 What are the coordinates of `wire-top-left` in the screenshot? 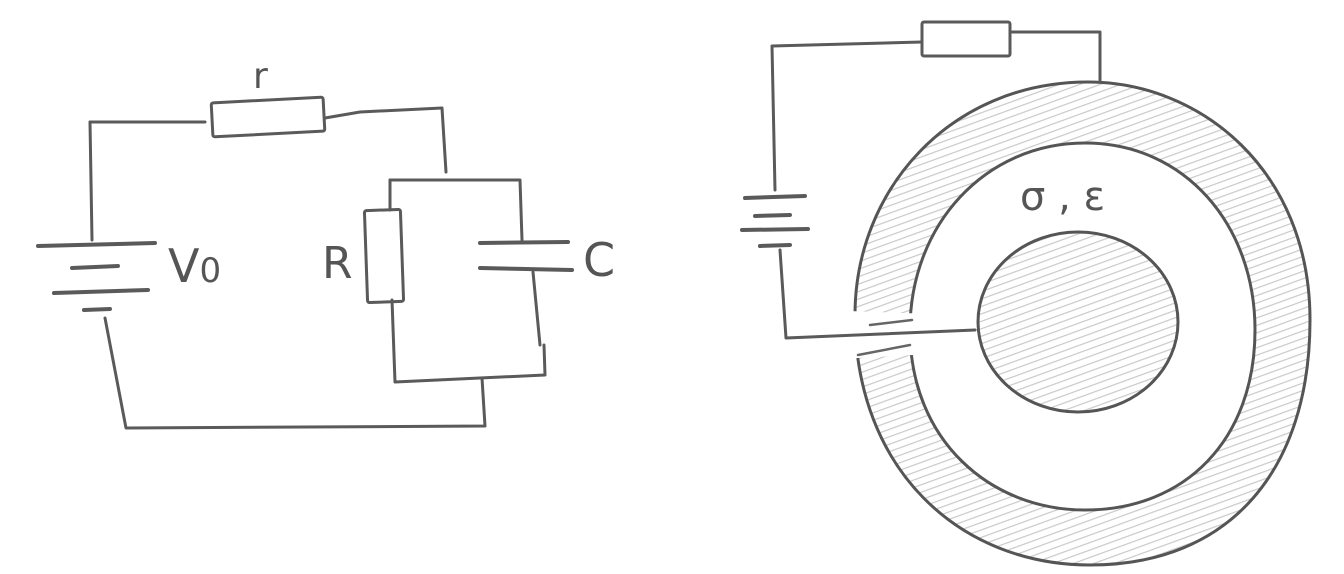 It's located at (268, 140).